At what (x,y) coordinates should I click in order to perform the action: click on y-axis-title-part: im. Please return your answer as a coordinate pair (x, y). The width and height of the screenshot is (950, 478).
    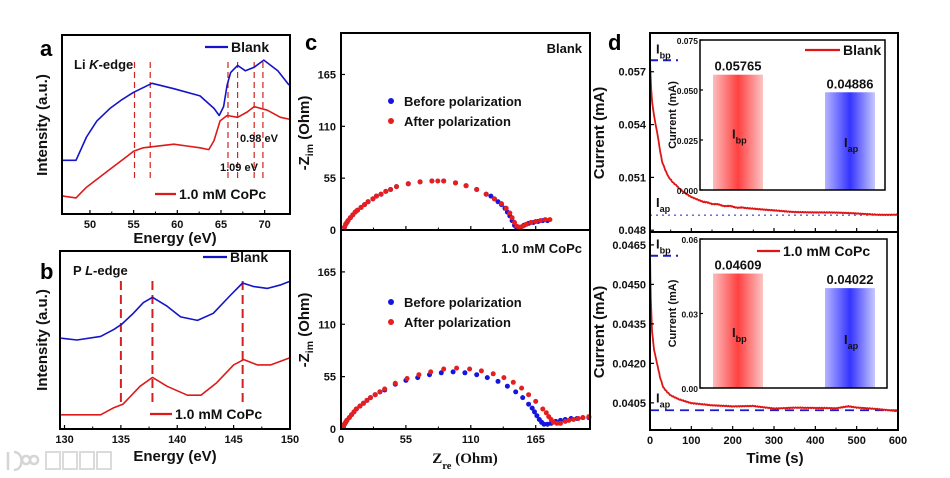
    Looking at the image, I should click on (310, 347).